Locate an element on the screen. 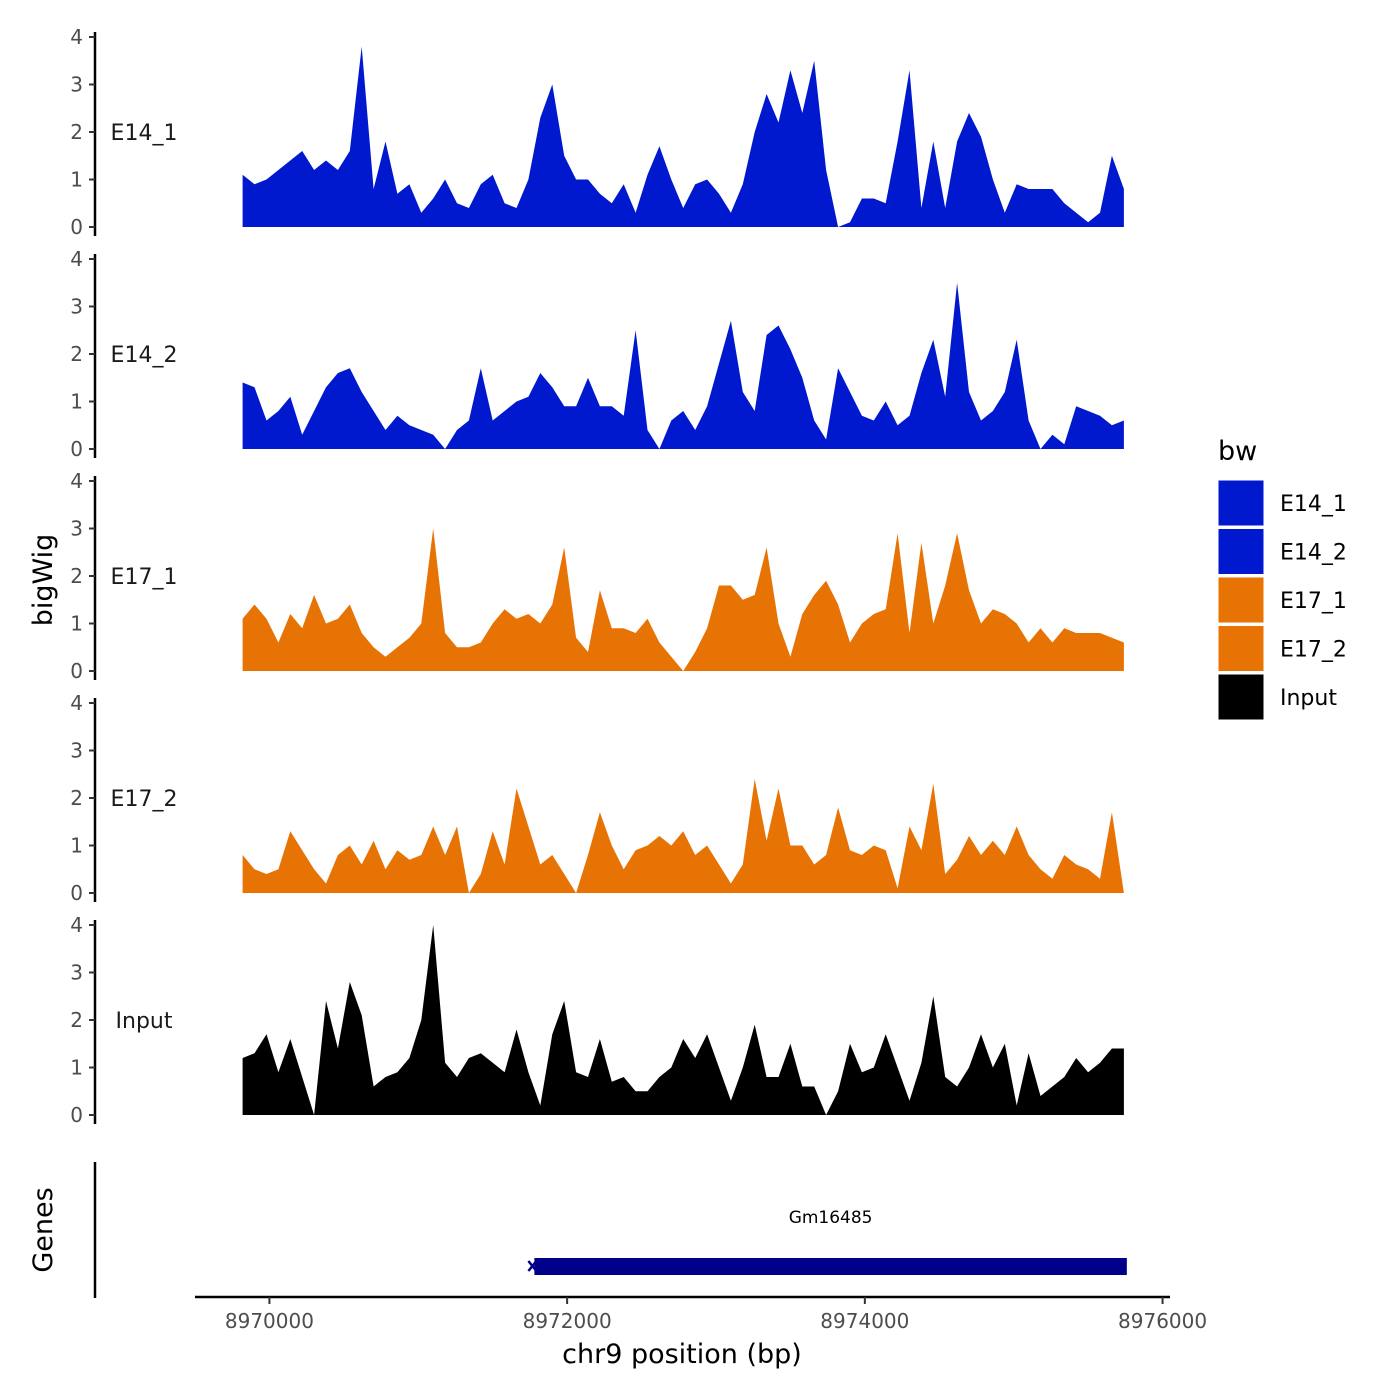 The width and height of the screenshot is (1400, 1400). legend: bw E14_1 E14_2 E17_1 E17_2 Input is located at coordinates (1282, 578).